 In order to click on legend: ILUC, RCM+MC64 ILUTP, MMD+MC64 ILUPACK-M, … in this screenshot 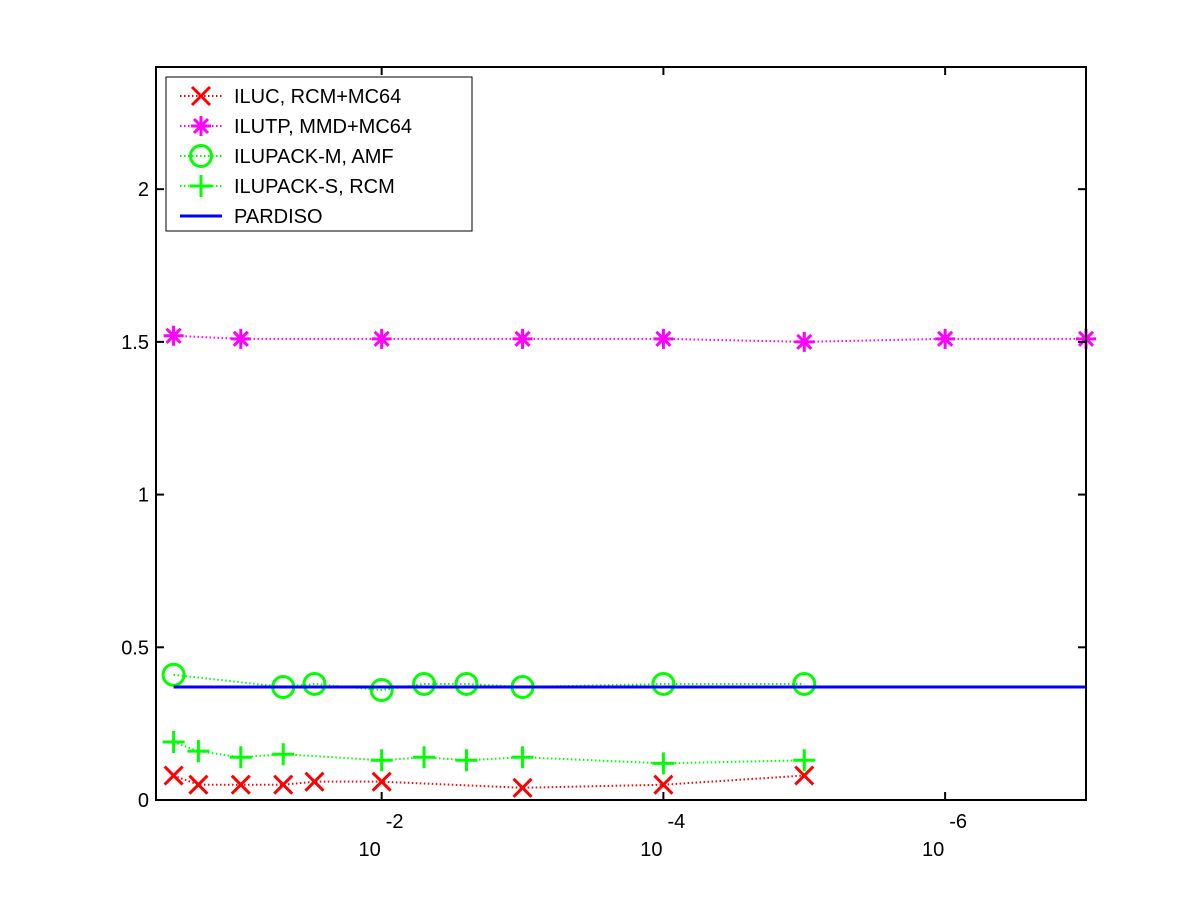, I will do `click(319, 154)`.